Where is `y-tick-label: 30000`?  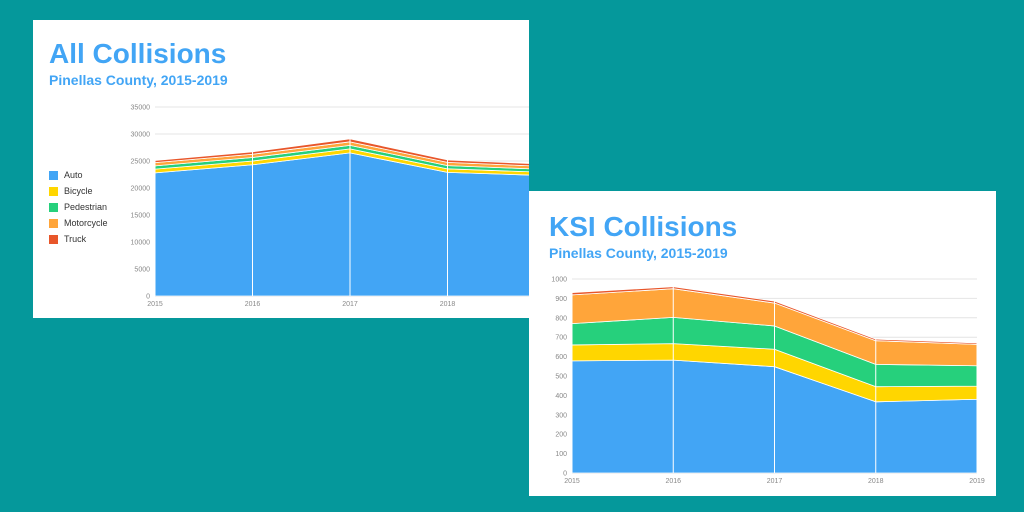
y-tick-label: 30000 is located at coordinates (141, 135).